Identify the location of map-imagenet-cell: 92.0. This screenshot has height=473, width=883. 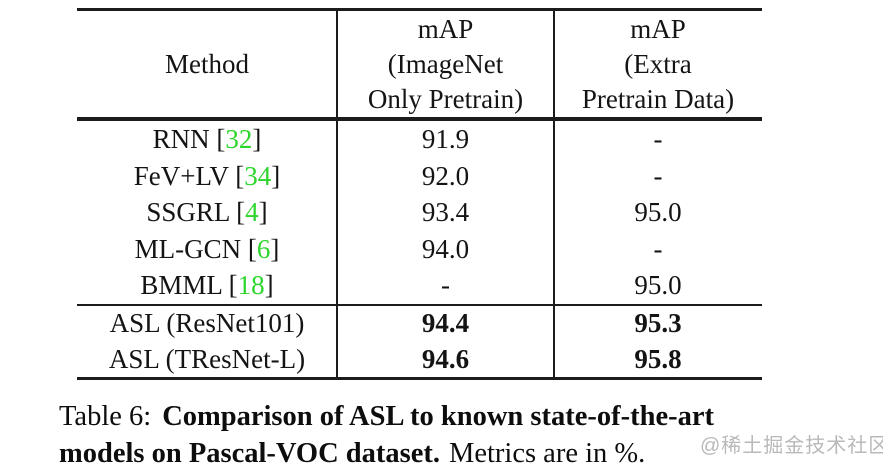
(445, 175).